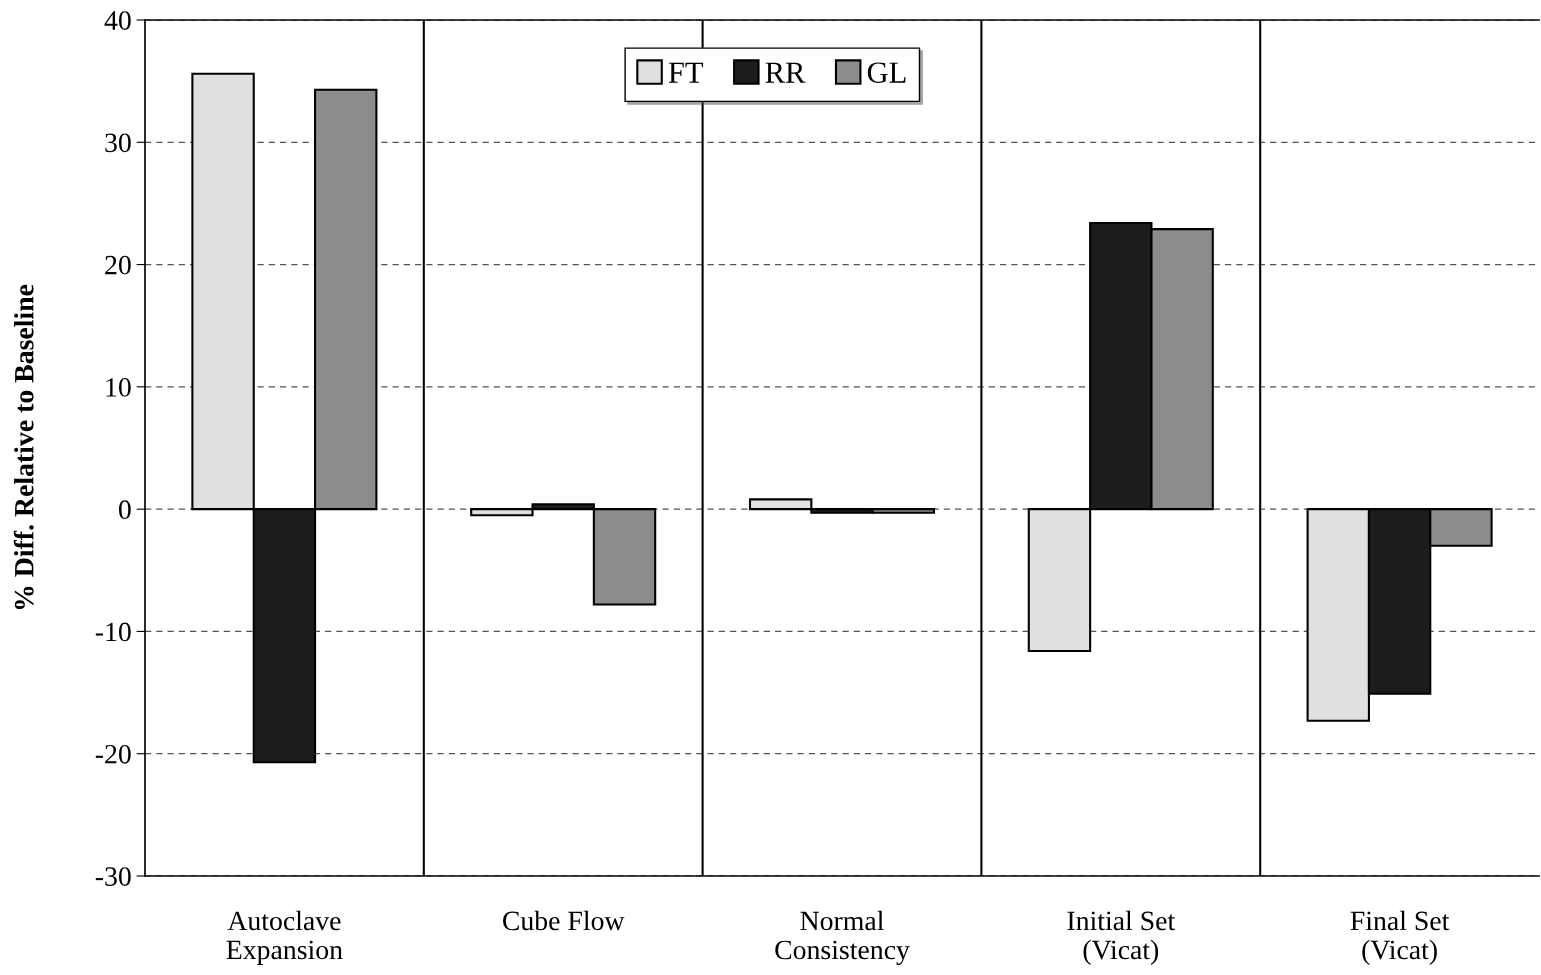 The height and width of the screenshot is (975, 1541). Describe the element at coordinates (118, 143) in the screenshot. I see `y-tick-label: 30` at that location.